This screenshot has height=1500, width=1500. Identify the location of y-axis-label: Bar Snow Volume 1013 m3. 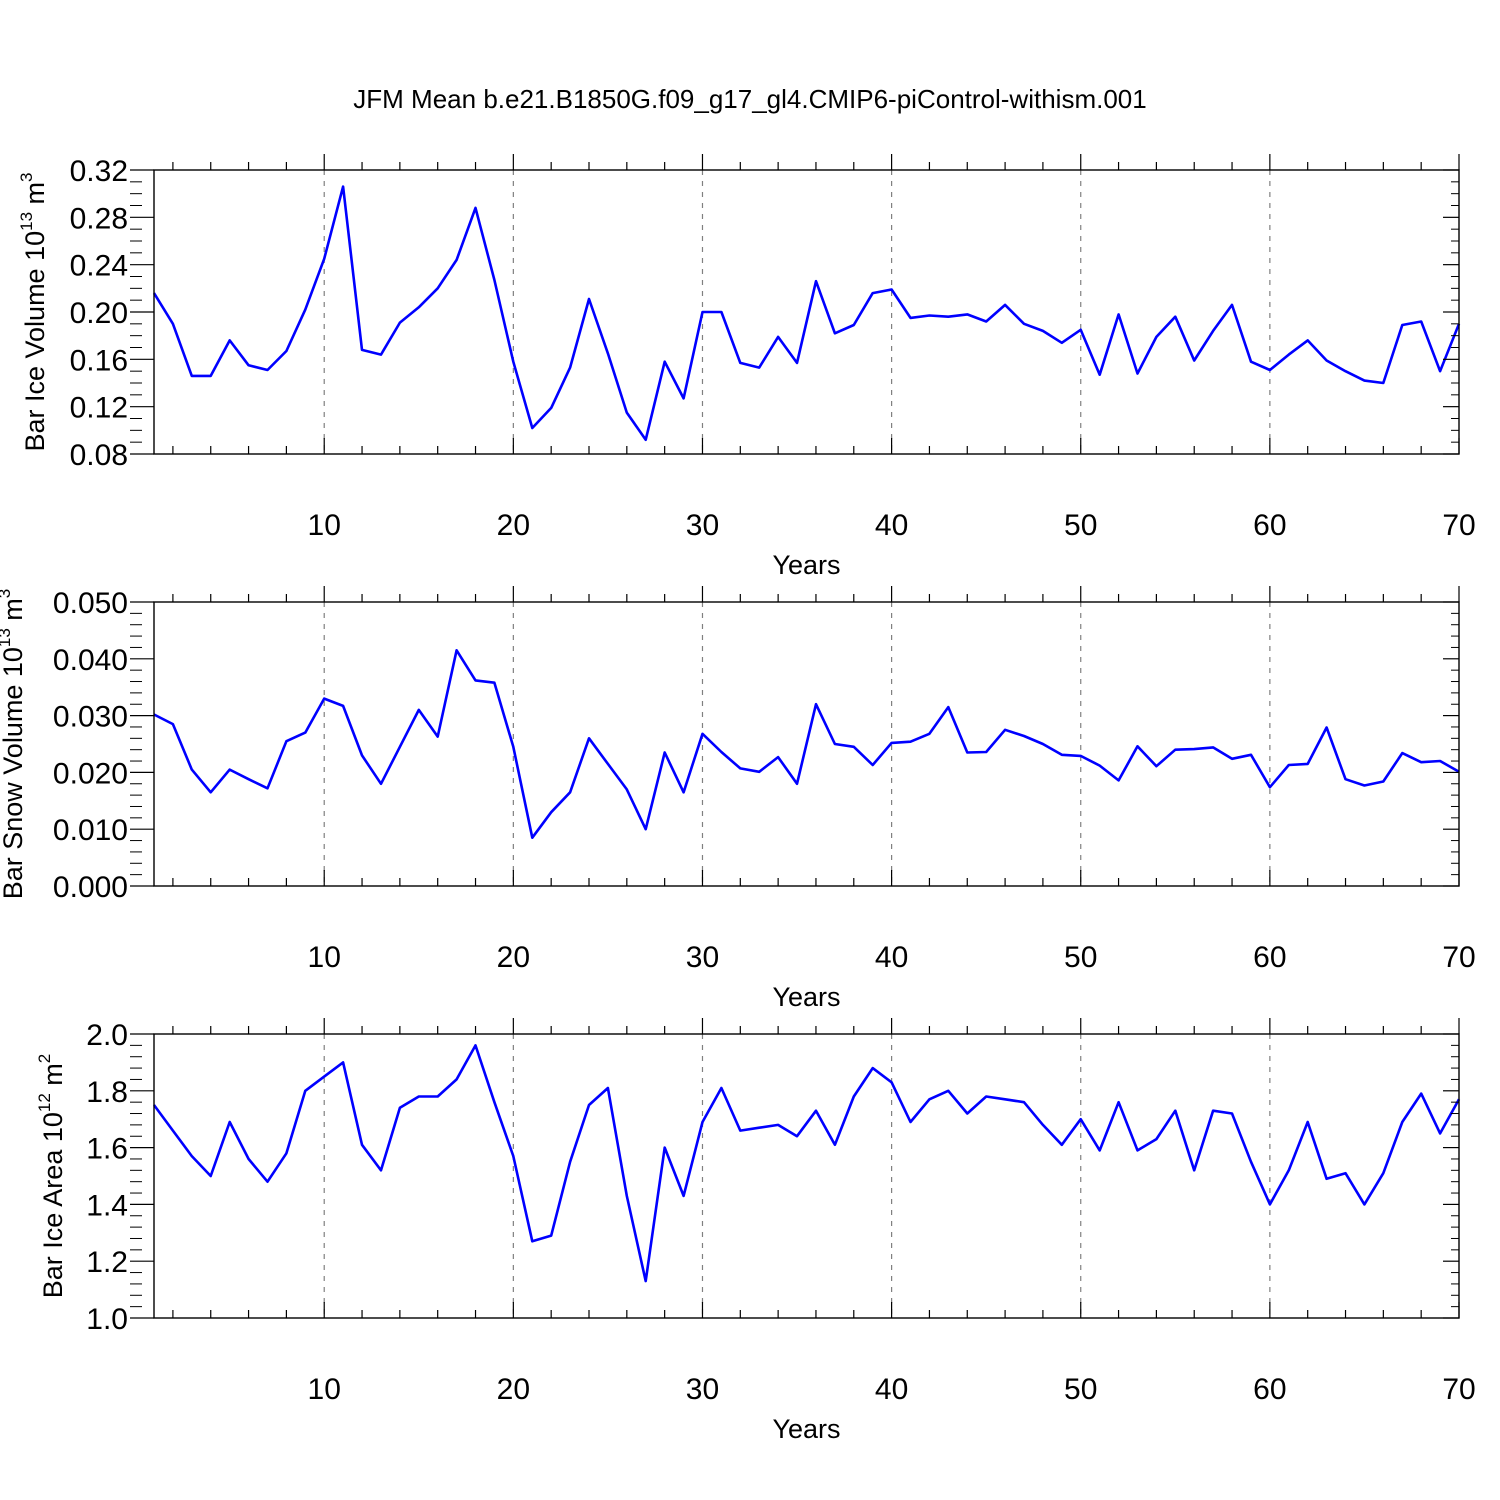
(14, 744).